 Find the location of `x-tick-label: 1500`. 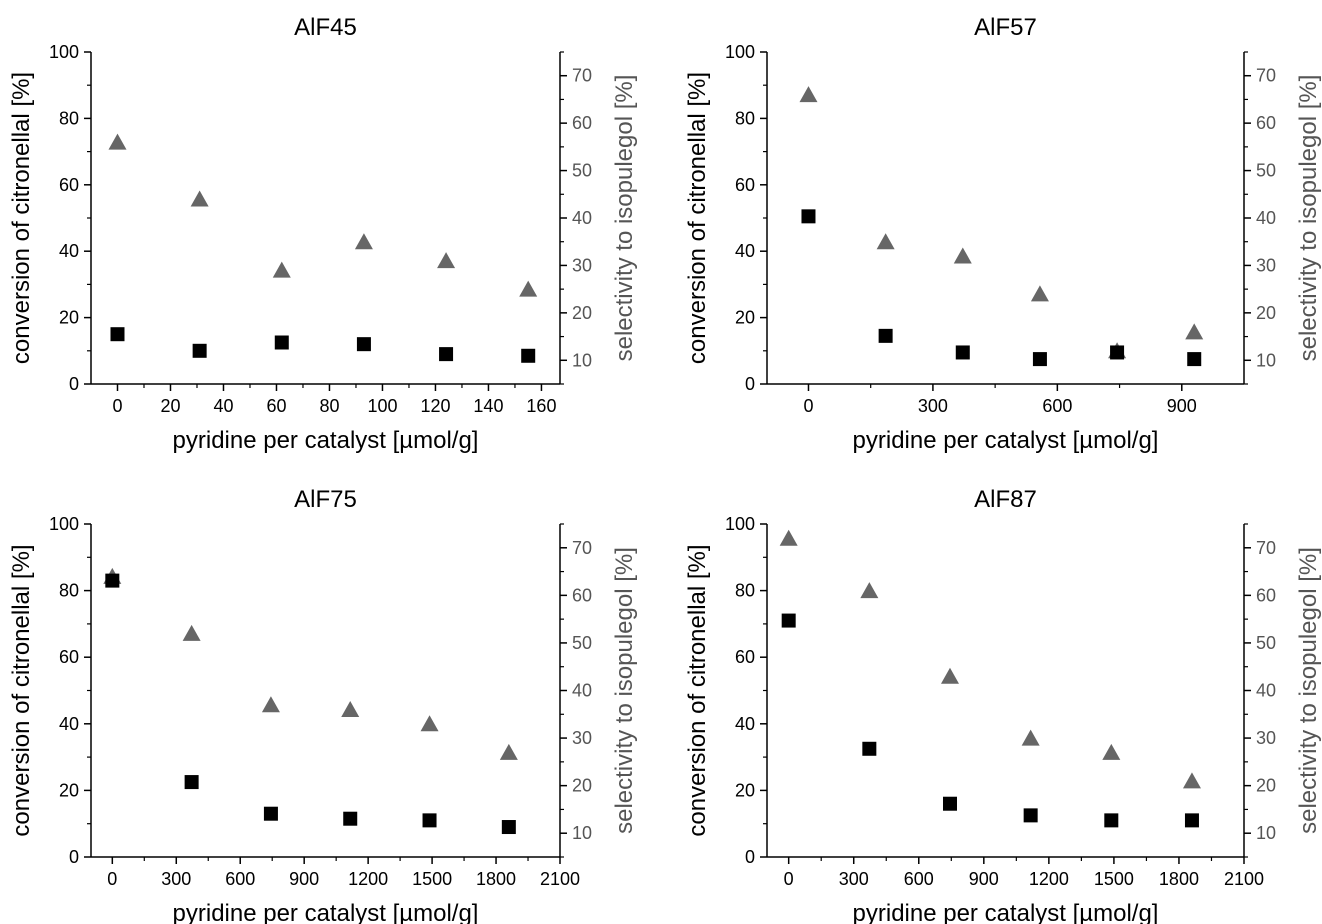

x-tick-label: 1500 is located at coordinates (1114, 879).